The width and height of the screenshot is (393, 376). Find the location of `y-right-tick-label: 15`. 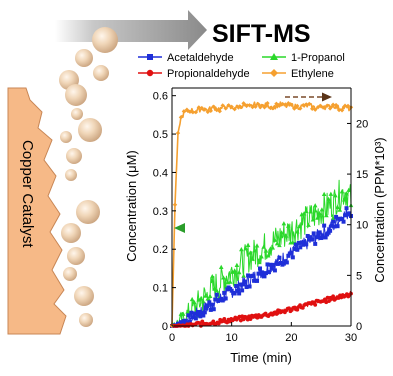

y-right-tick-label: 15 is located at coordinates (362, 175).